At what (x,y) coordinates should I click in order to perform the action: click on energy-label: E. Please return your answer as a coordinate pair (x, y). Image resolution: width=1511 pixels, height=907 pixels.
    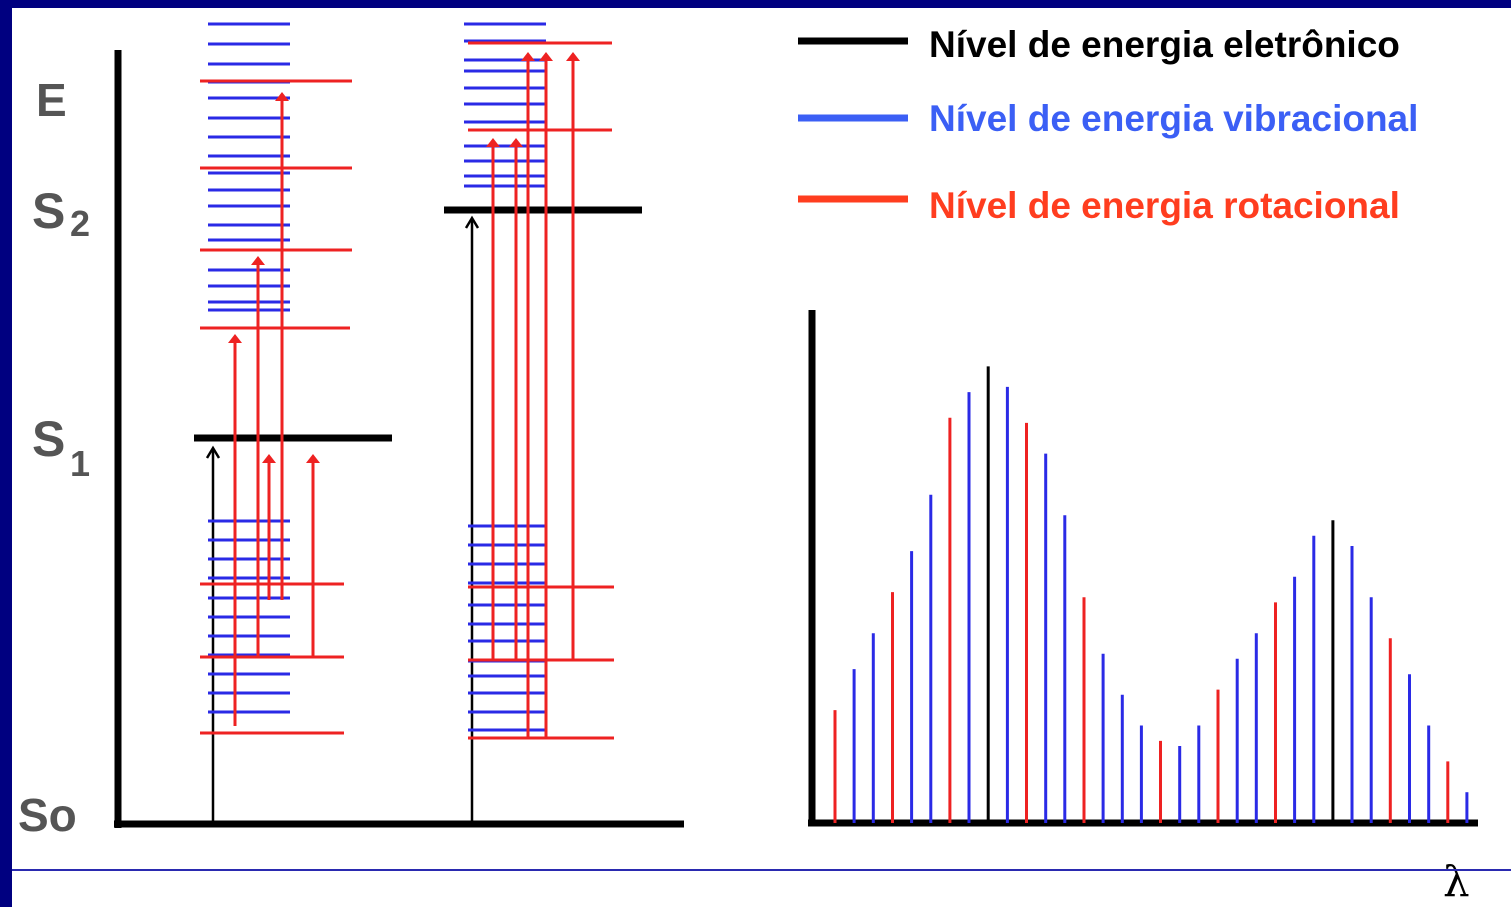
    Looking at the image, I should click on (51, 100).